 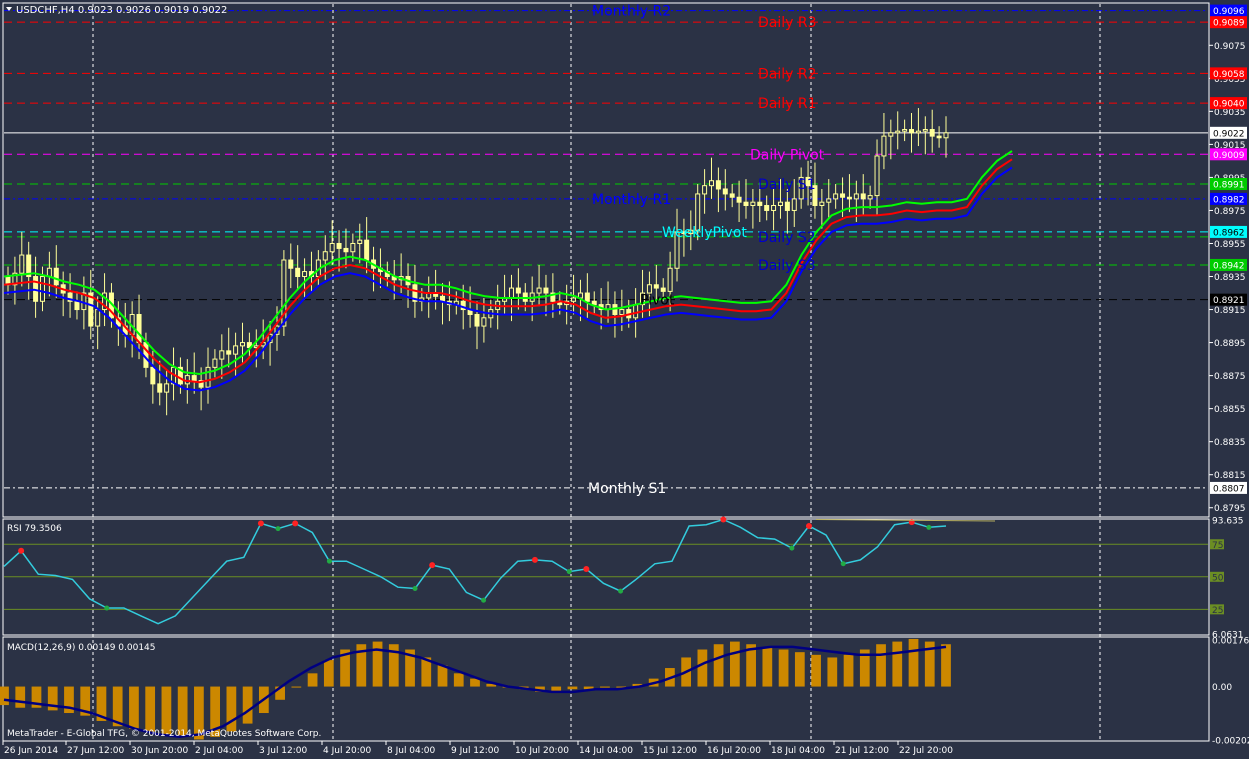 I want to click on price-tick-label: 0.8955, so click(x=1230, y=245).